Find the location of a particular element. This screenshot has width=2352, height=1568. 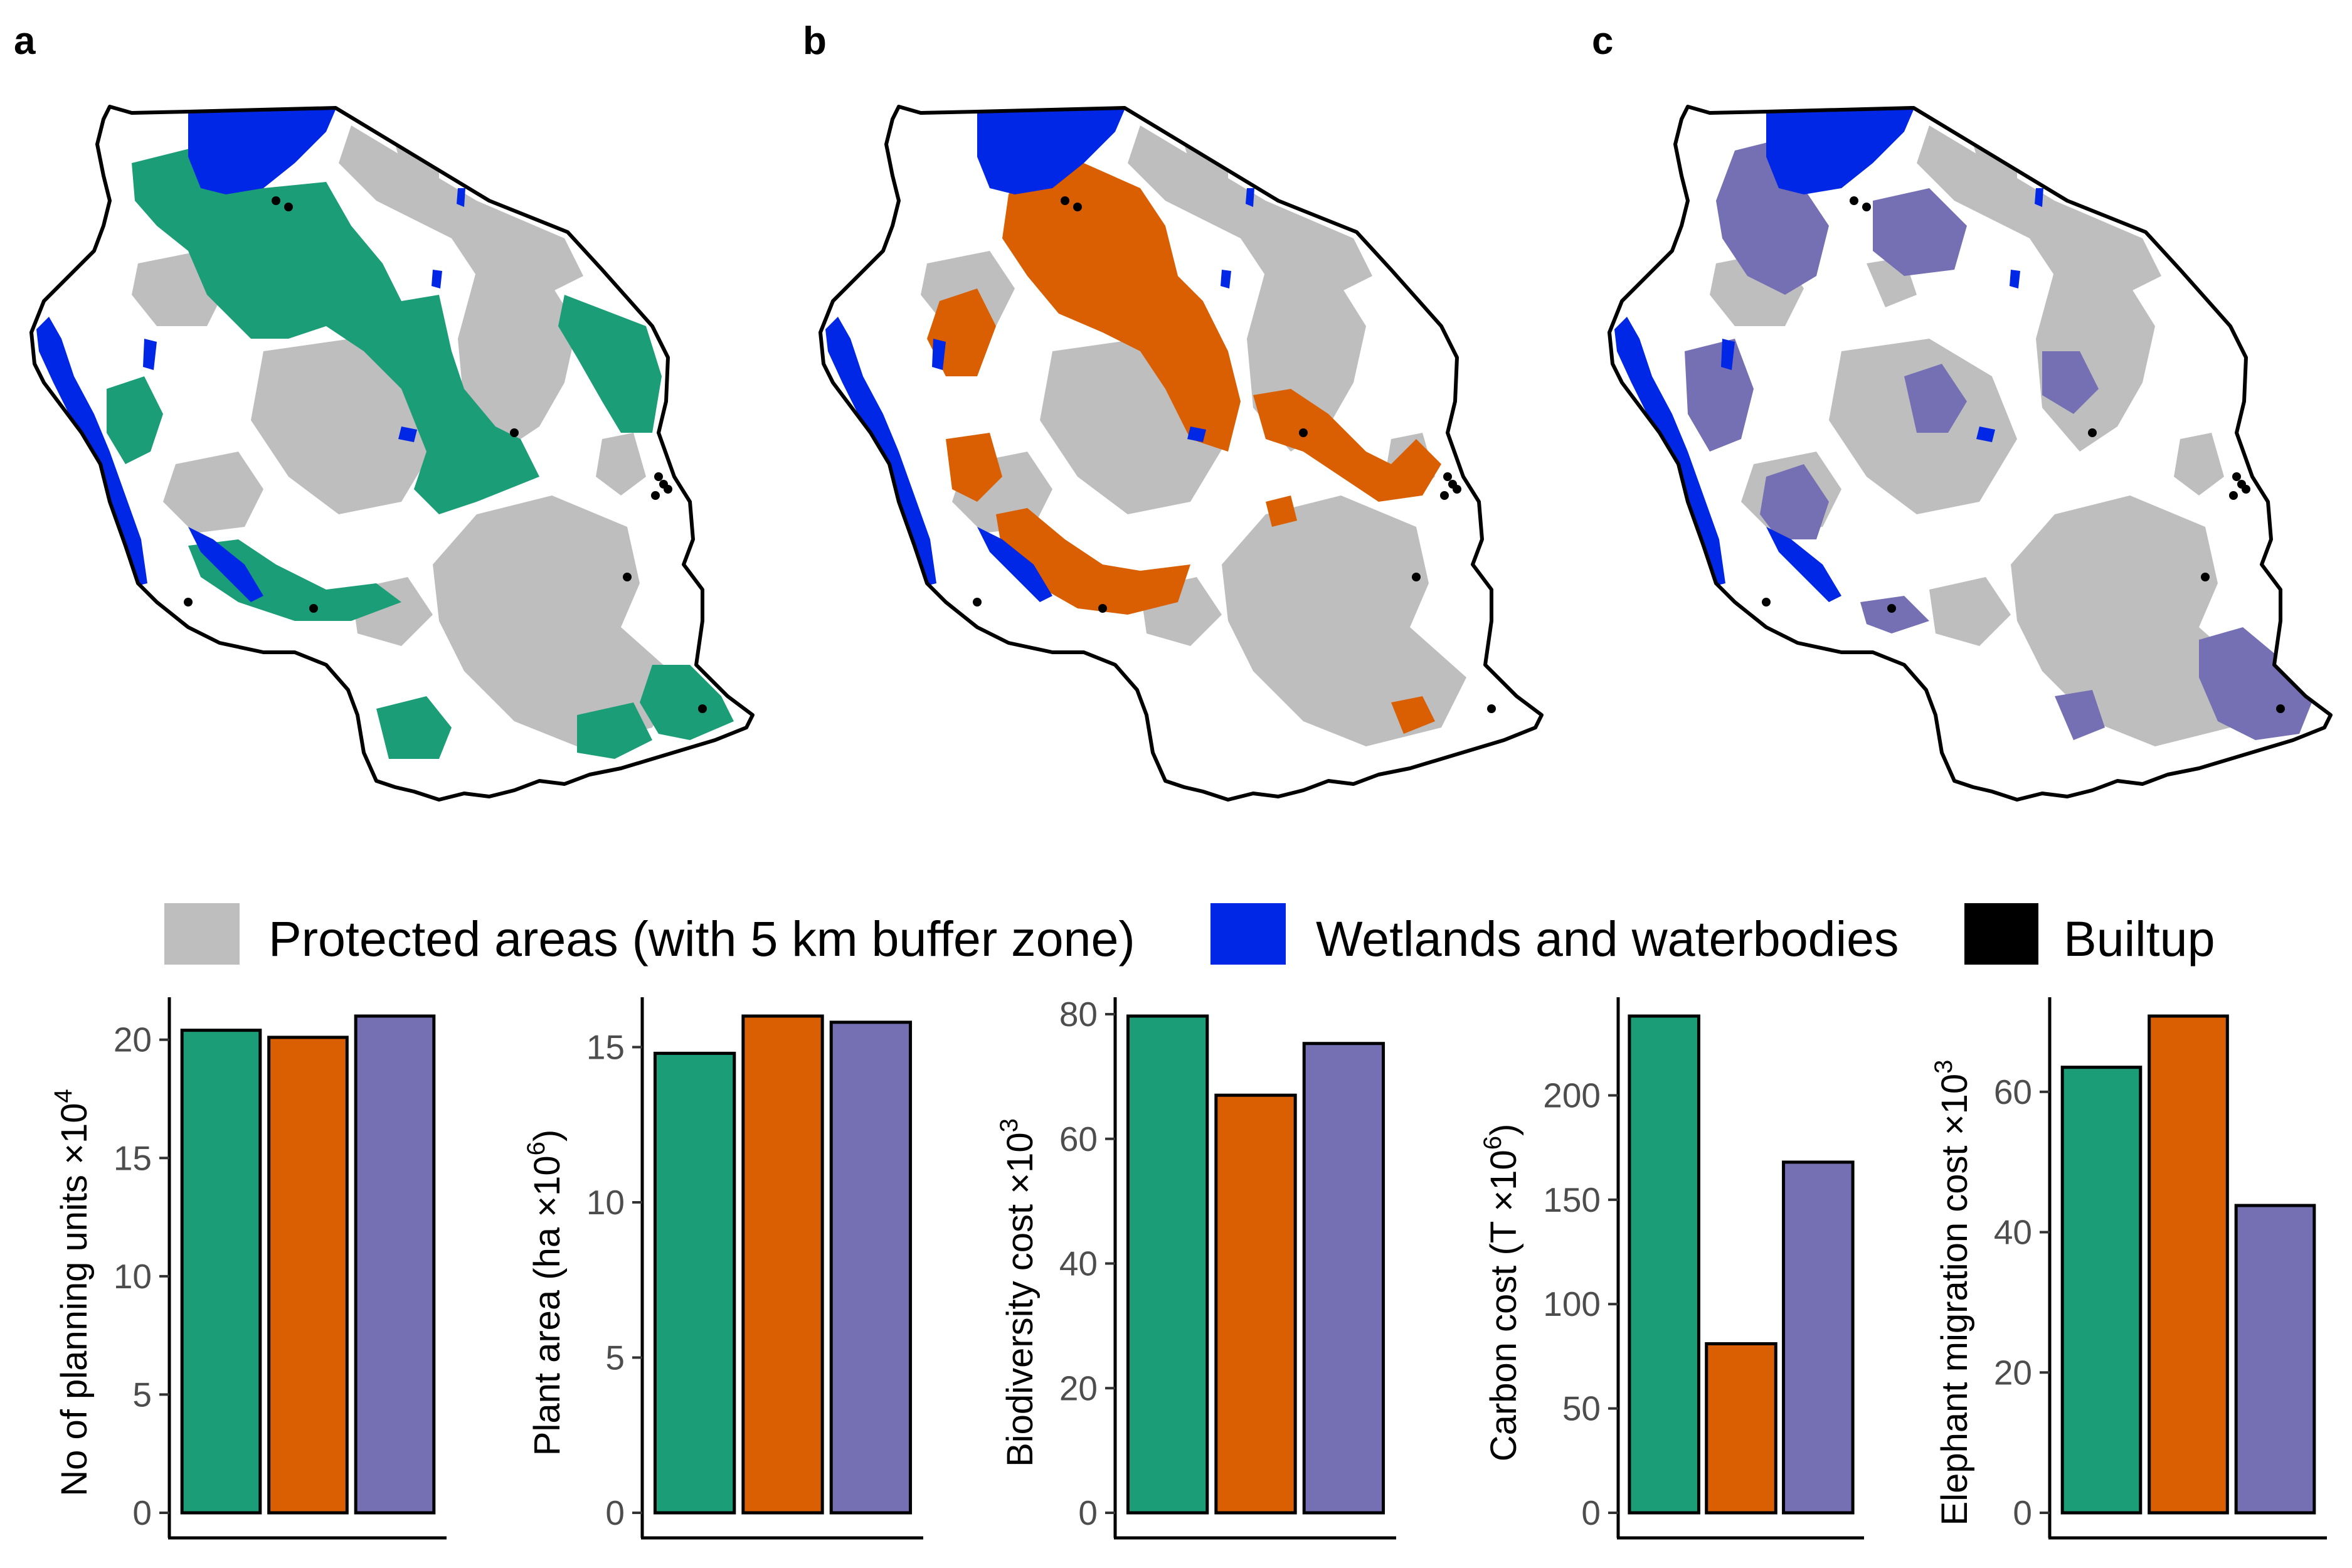

y-tick-label: 50 is located at coordinates (1581, 1408).